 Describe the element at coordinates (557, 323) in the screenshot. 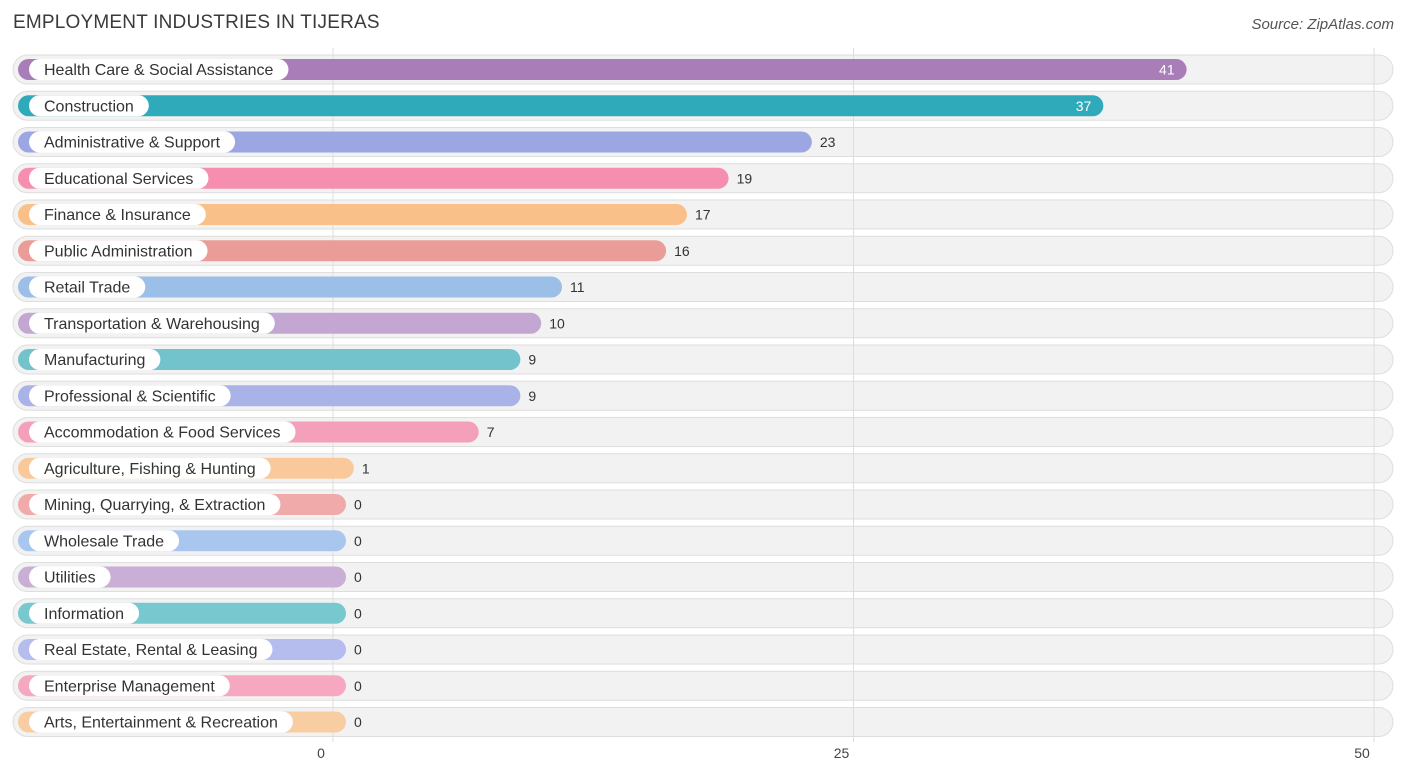

I see `bar-value: 10` at that location.